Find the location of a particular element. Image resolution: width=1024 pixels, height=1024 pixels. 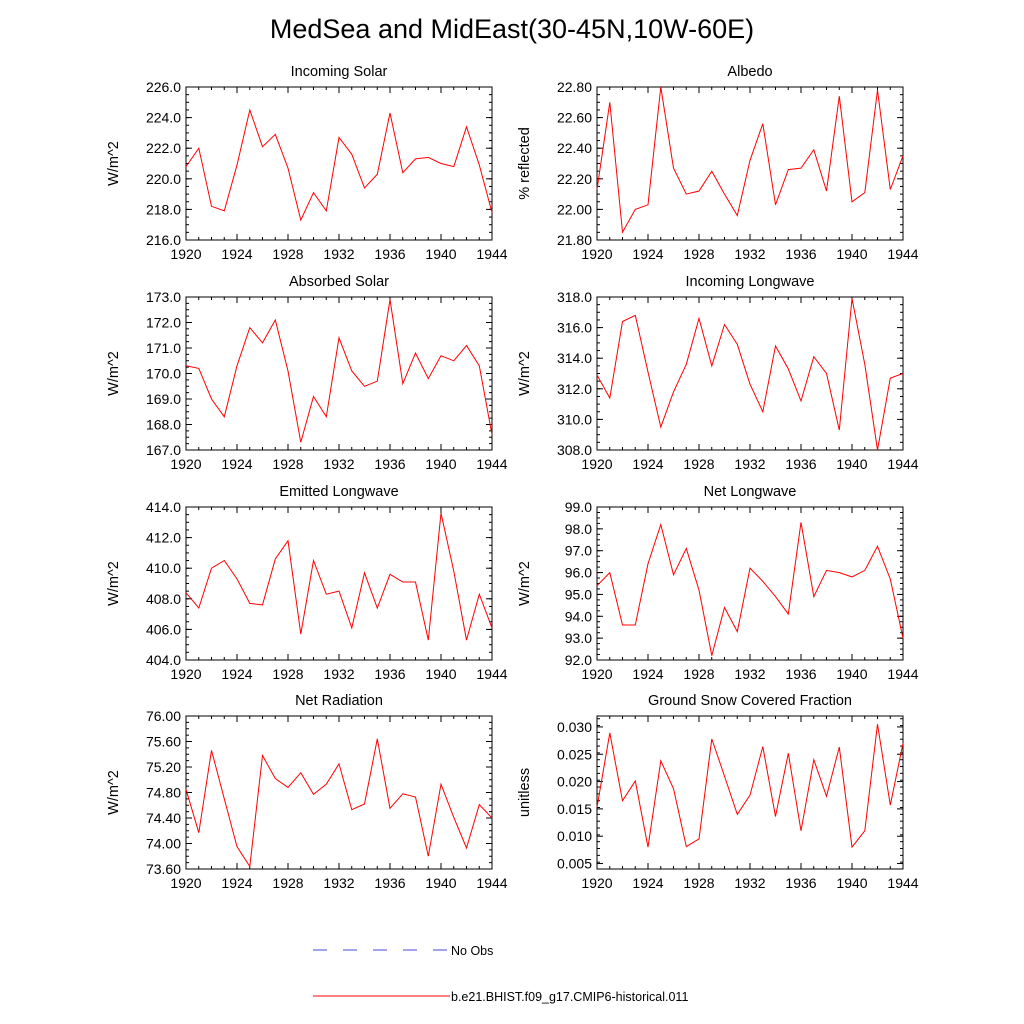

y-tick-label: 316.0 is located at coordinates (574, 328).